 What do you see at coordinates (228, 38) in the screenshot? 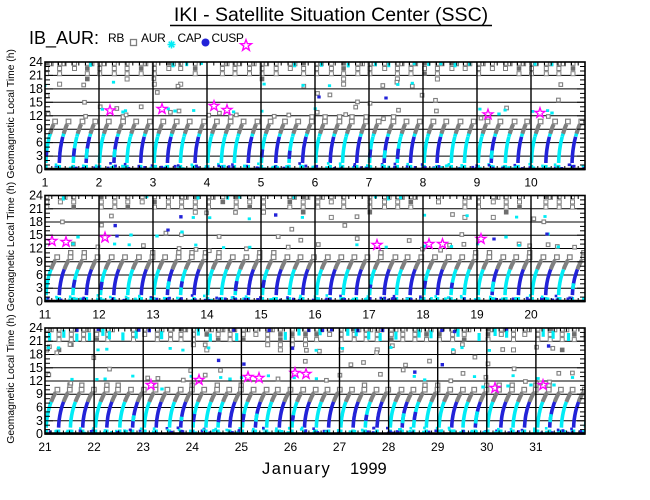
I see `svg-text: CUSP` at bounding box center [228, 38].